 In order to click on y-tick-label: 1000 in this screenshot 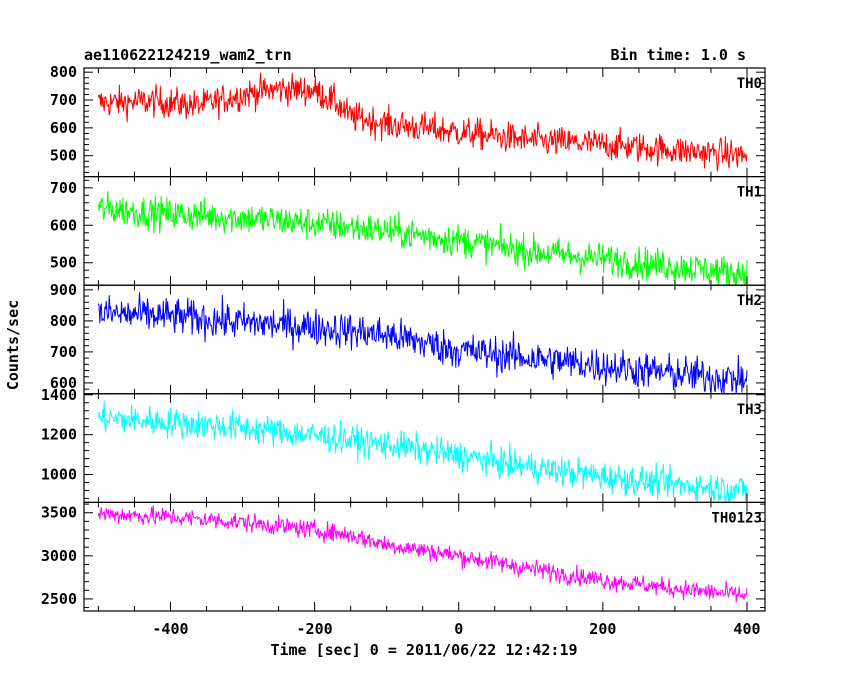, I will do `click(59, 475)`.